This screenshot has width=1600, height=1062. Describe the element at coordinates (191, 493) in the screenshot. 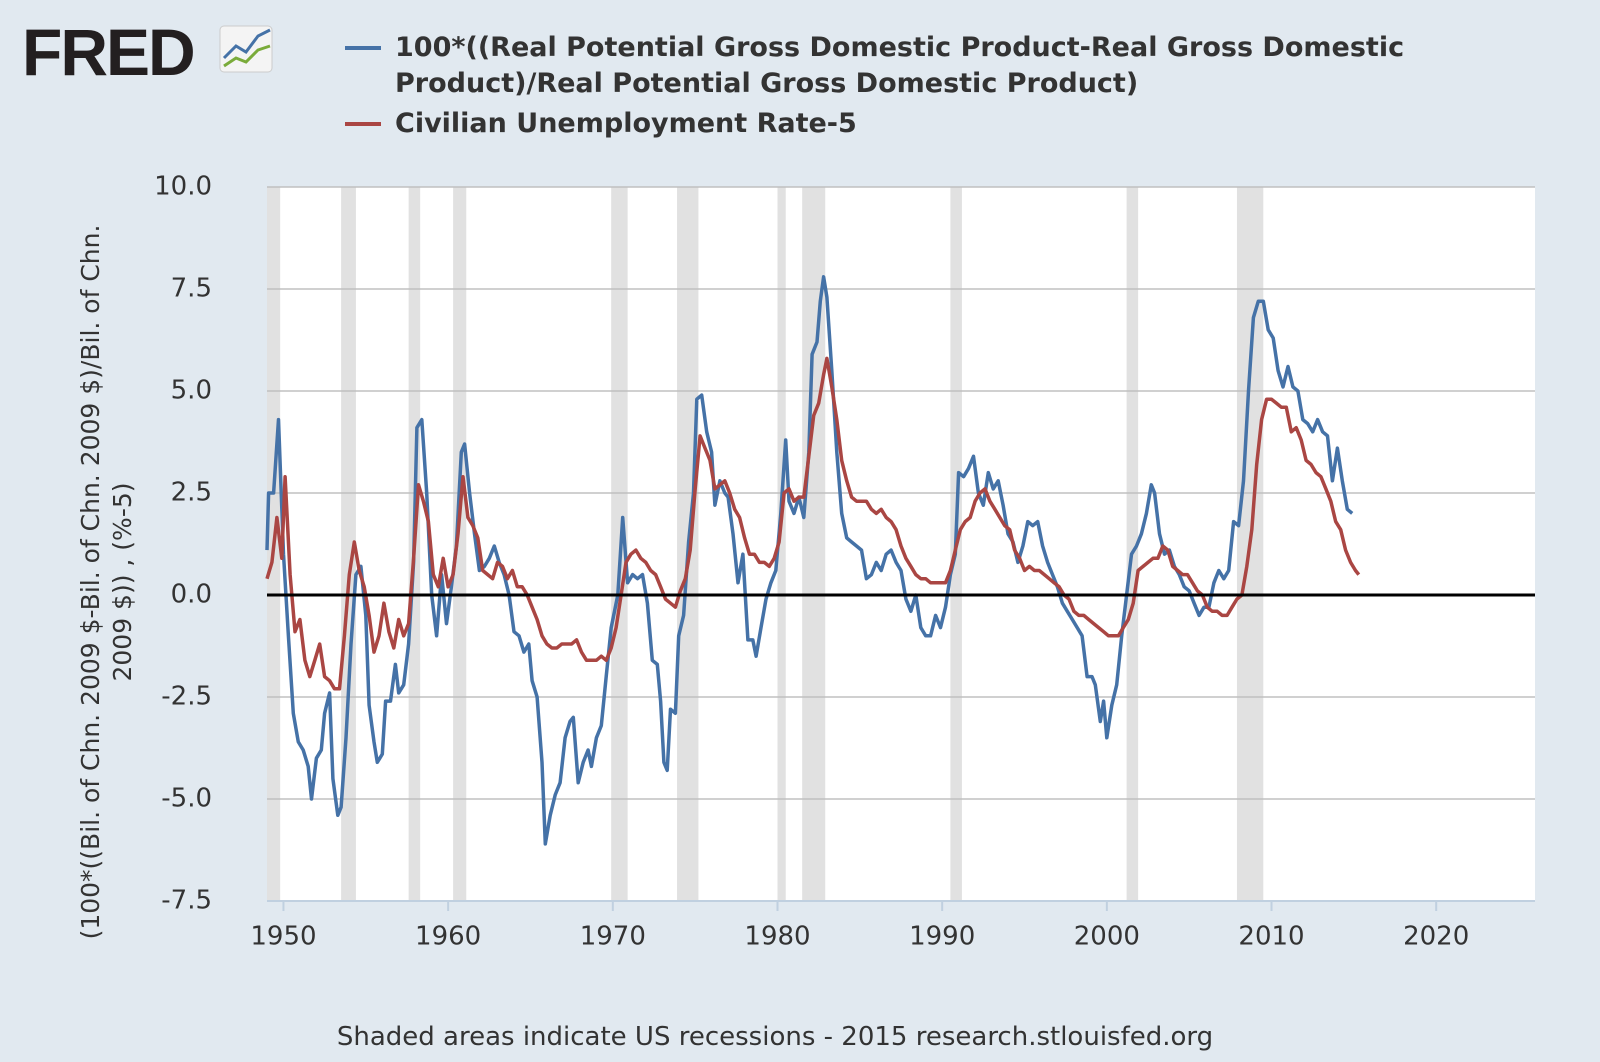

I see `y-tick-label: 2.5` at that location.